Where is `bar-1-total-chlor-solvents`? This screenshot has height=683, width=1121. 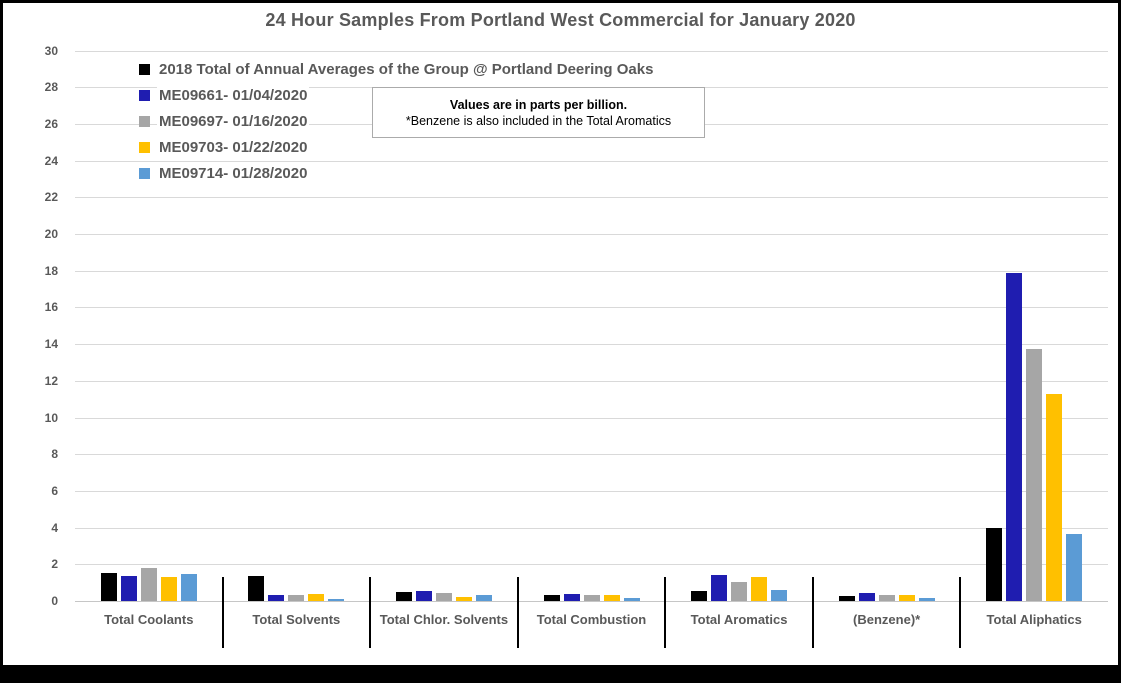 bar-1-total-chlor-solvents is located at coordinates (403, 596).